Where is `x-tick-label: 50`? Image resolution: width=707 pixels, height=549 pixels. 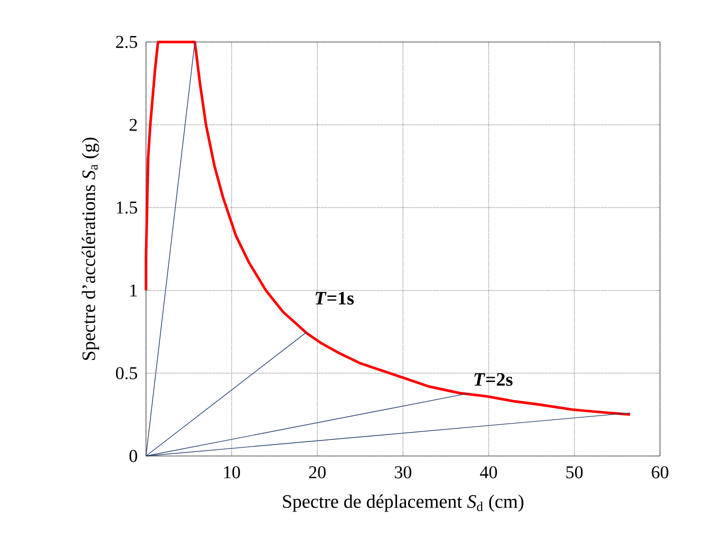 x-tick-label: 50 is located at coordinates (574, 472).